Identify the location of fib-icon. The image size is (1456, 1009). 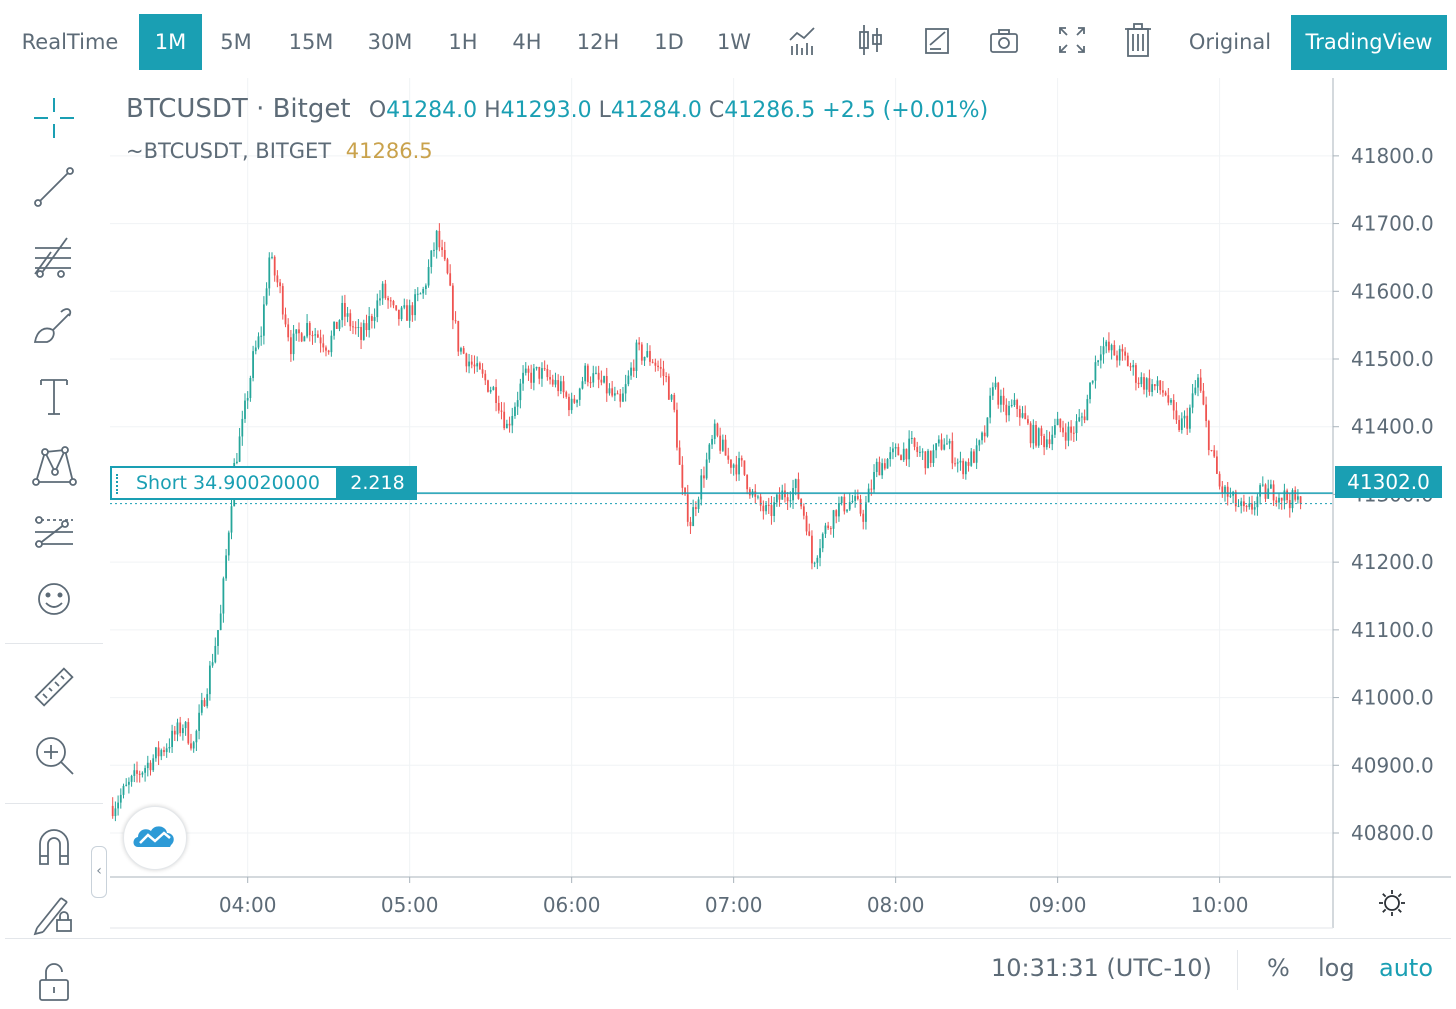
(54, 257).